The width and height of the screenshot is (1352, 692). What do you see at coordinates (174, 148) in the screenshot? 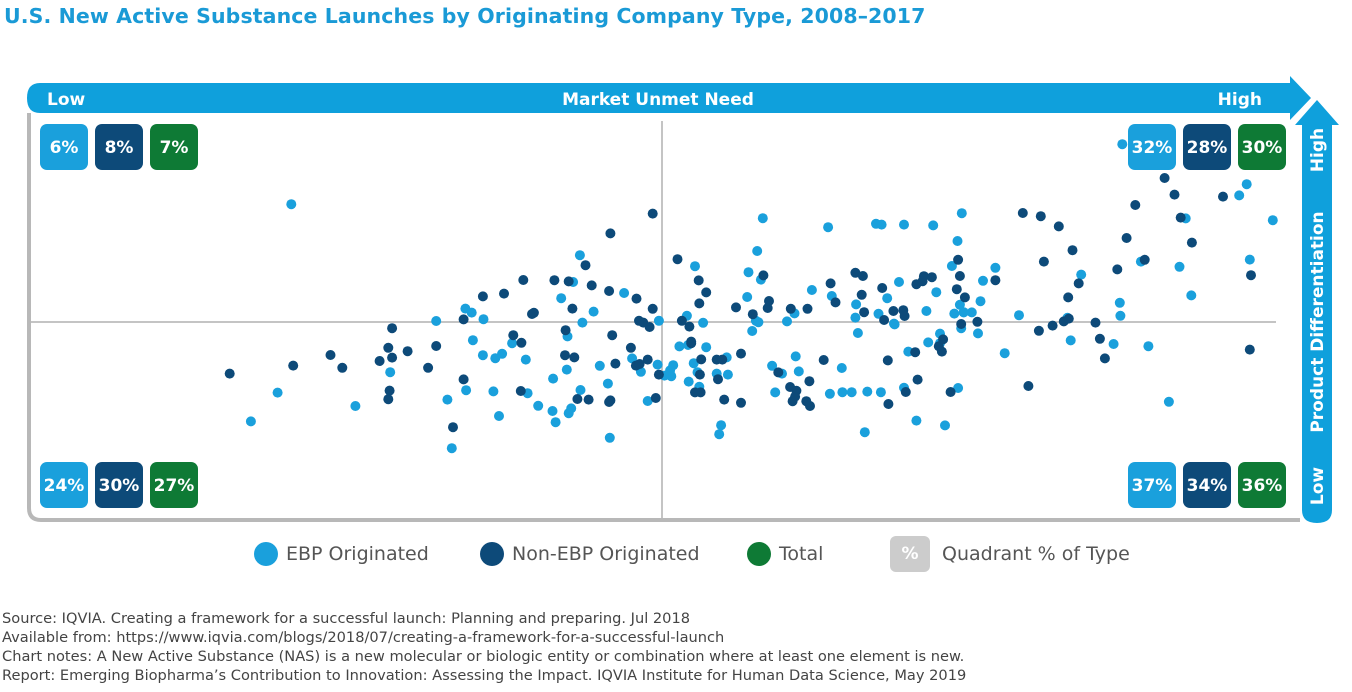
I see `top-left-total-percent: 7%` at bounding box center [174, 148].